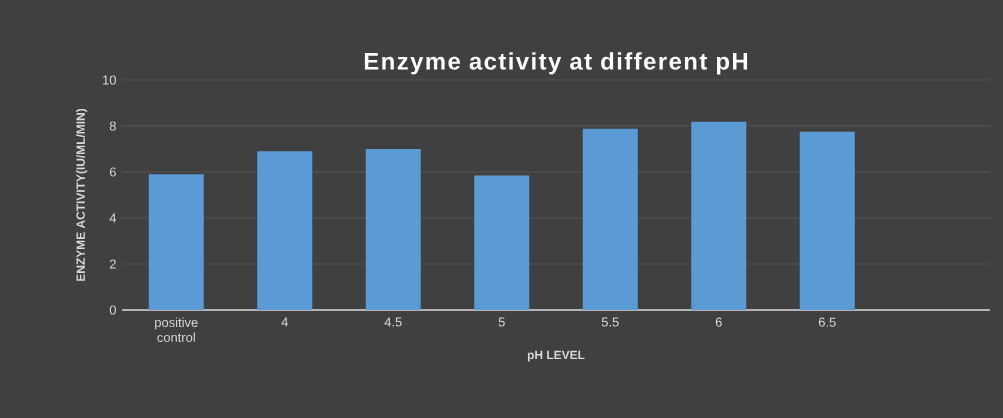 Image resolution: width=1003 pixels, height=418 pixels. What do you see at coordinates (556, 356) in the screenshot?
I see `x-axis-title: pH LEVEL` at bounding box center [556, 356].